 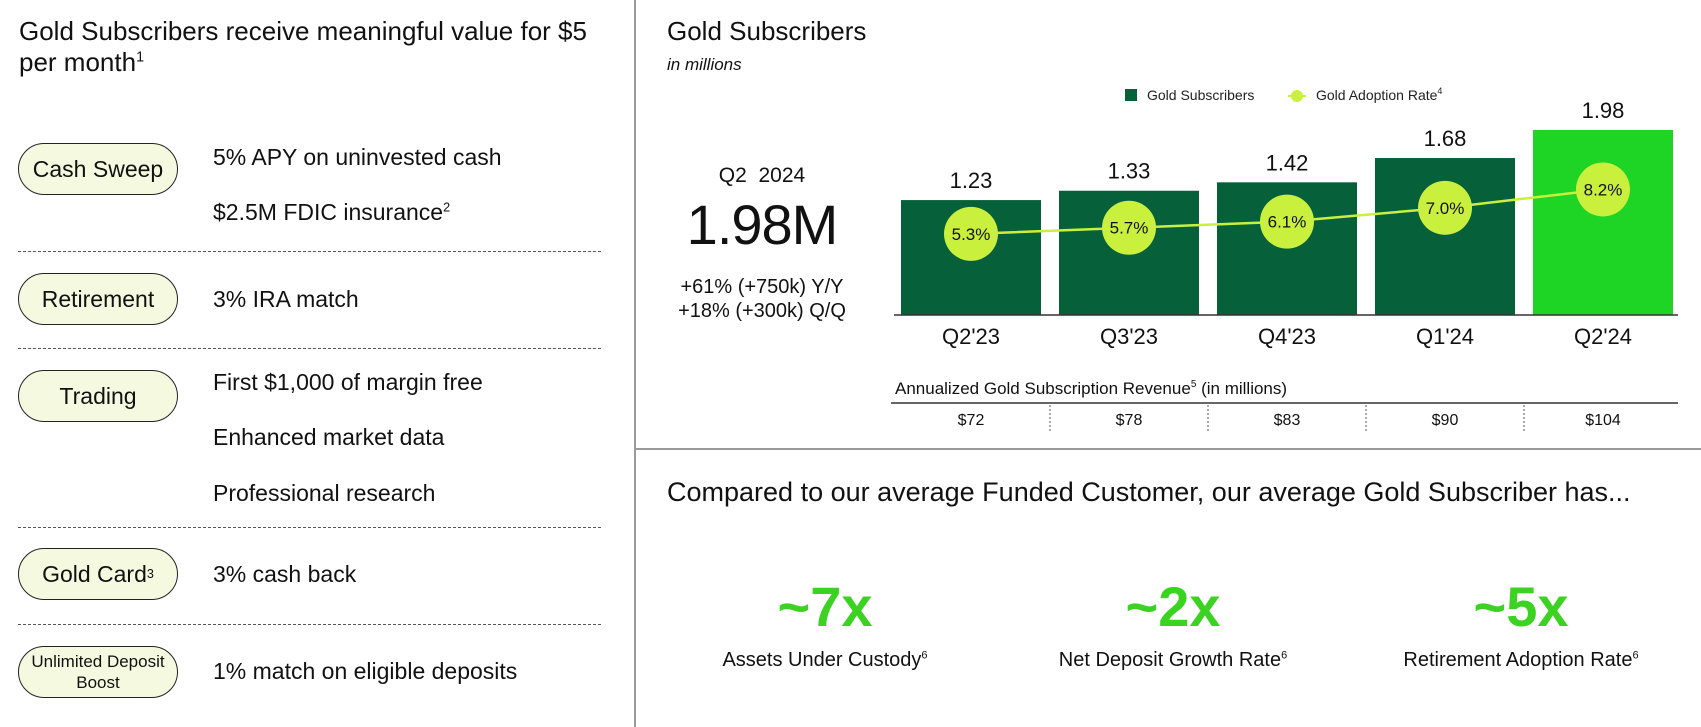 I want to click on adoption-rate-line: 5.3% 5.7% 6.1% 7.0% 8.2%, so click(x=1287, y=211).